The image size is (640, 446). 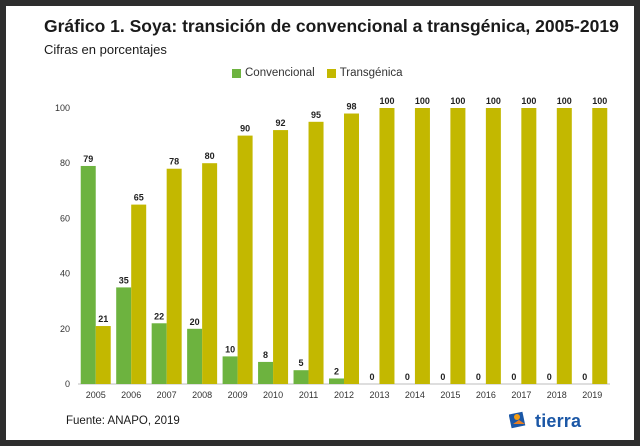 I want to click on x-tick-label: 2005, so click(x=96, y=395).